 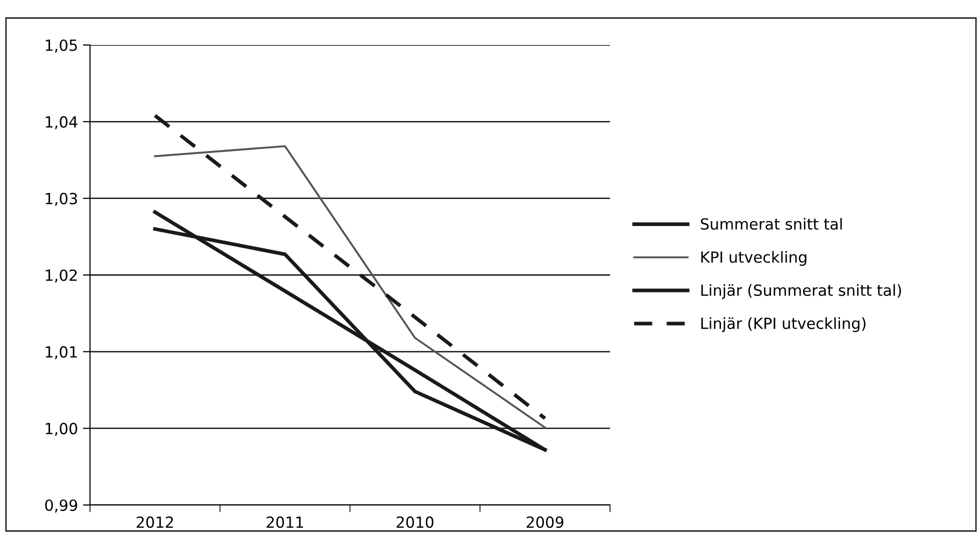 What do you see at coordinates (61, 506) in the screenshot?
I see `y-tick-label: 0,99` at bounding box center [61, 506].